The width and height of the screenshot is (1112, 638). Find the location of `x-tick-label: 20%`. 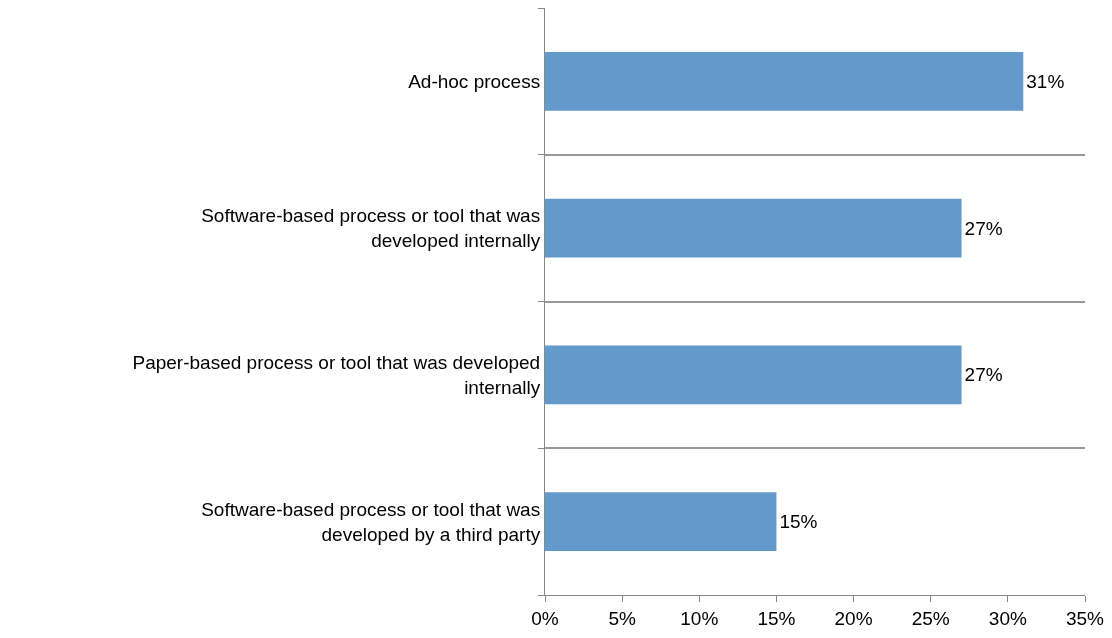

x-tick-label: 20% is located at coordinates (853, 618).